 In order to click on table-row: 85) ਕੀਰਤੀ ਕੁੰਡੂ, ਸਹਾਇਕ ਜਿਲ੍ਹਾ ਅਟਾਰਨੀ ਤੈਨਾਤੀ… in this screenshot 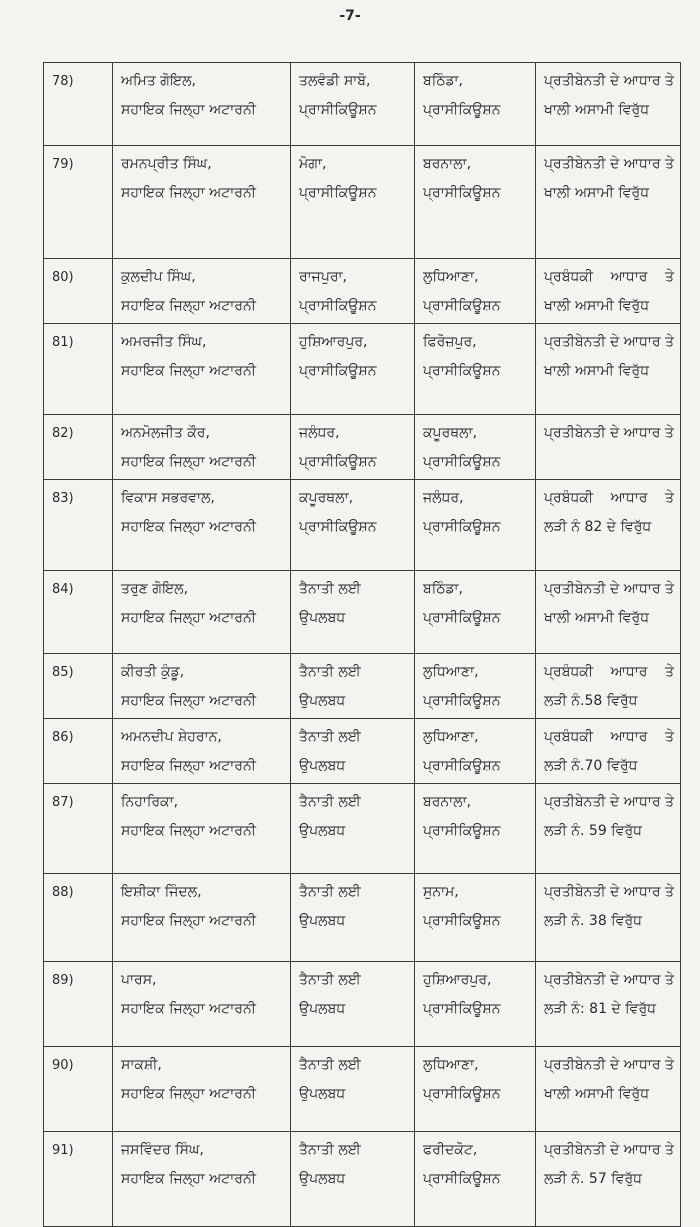, I will do `click(362, 686)`.